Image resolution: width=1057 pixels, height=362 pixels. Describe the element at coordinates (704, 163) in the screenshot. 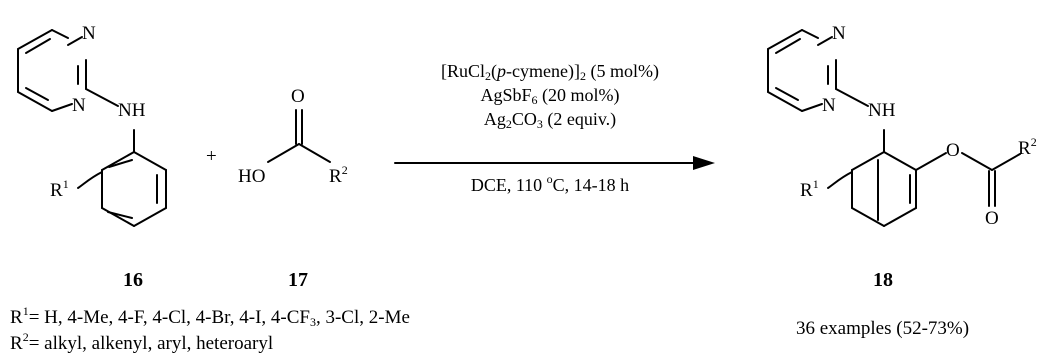

I see `reaction-arrow-head` at that location.